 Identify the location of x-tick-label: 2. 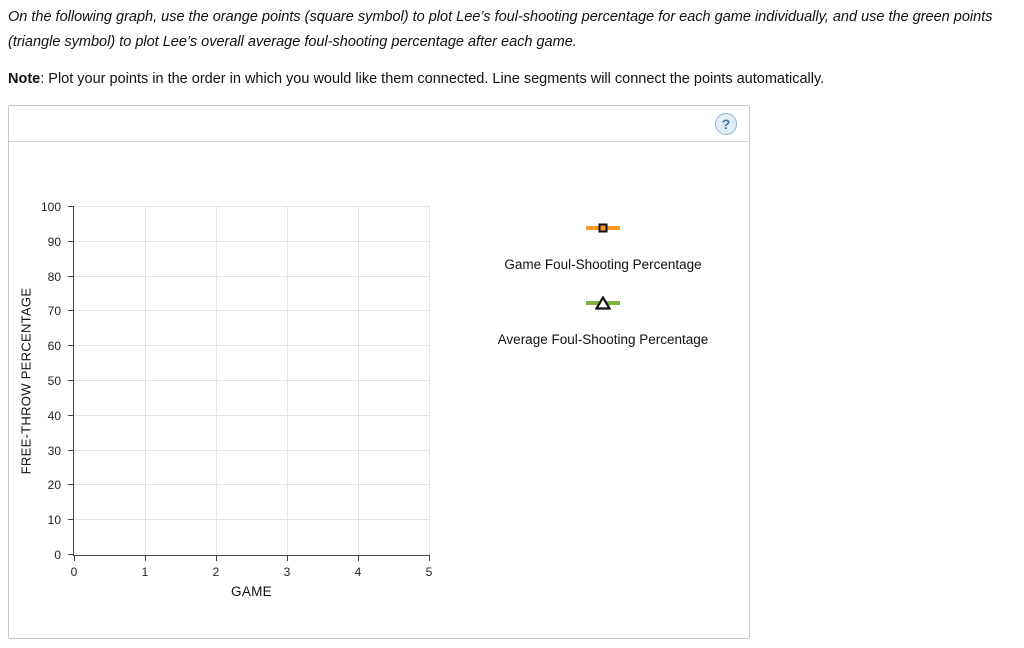
(216, 572).